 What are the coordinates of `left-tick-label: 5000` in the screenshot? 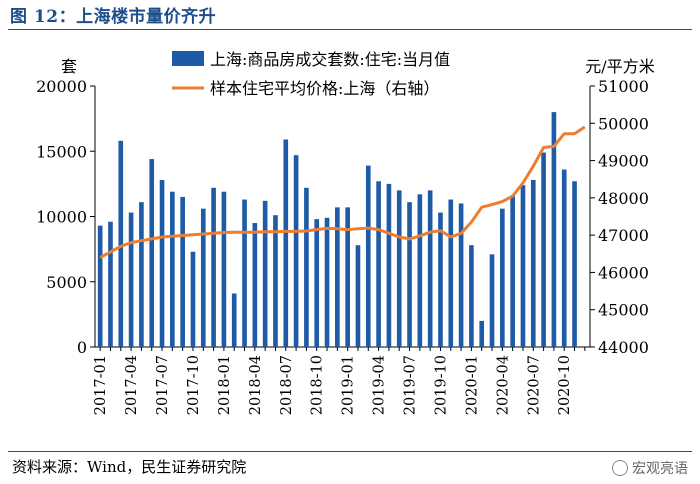 It's located at (66, 282).